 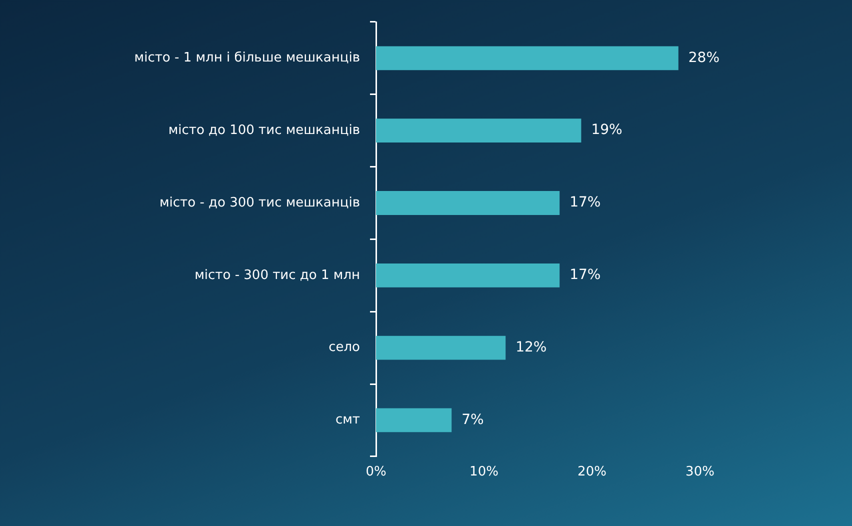 I want to click on y-tick-label: місто - 1 млн і більше мешканців, so click(x=247, y=58).